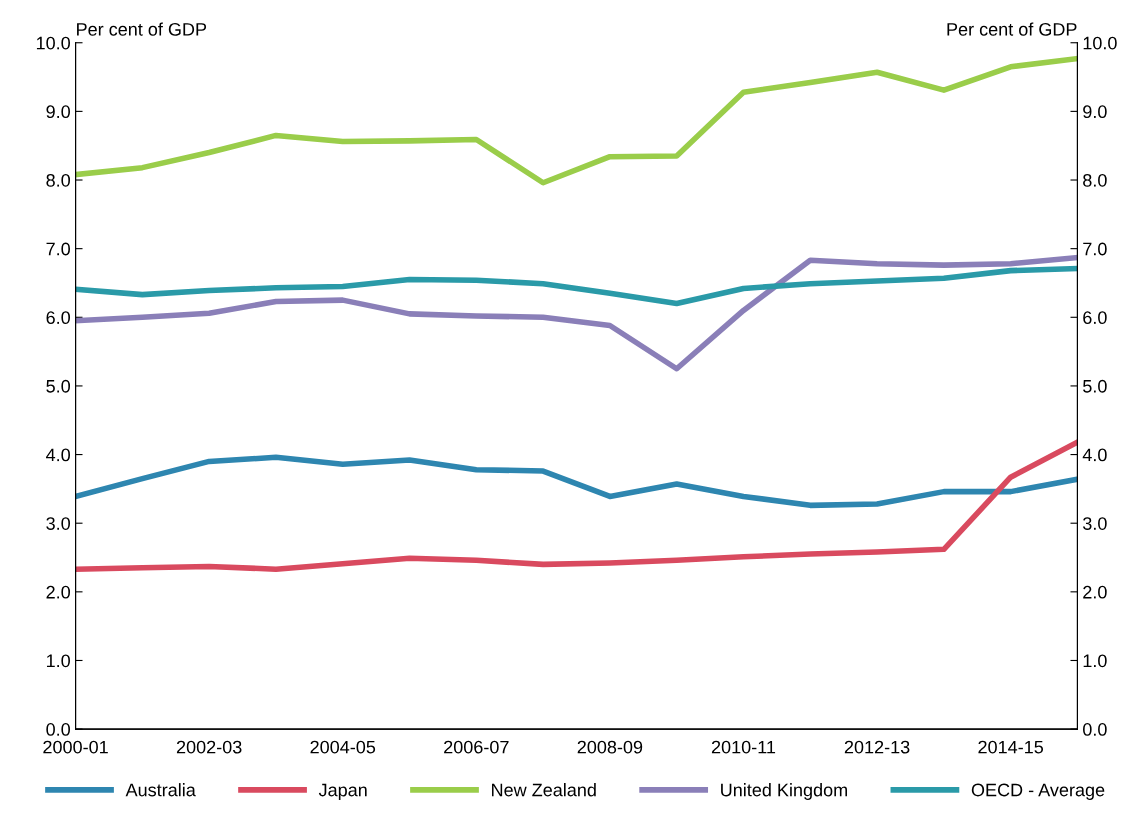  I want to click on x-tick-label: 2004-05, so click(343, 747).